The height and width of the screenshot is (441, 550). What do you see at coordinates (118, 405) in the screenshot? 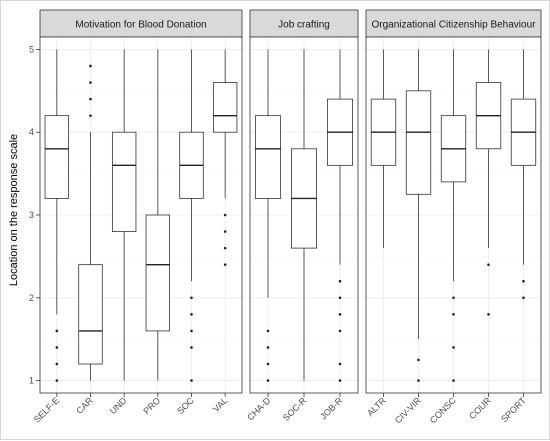
I see `x-tick-label: UND` at bounding box center [118, 405].